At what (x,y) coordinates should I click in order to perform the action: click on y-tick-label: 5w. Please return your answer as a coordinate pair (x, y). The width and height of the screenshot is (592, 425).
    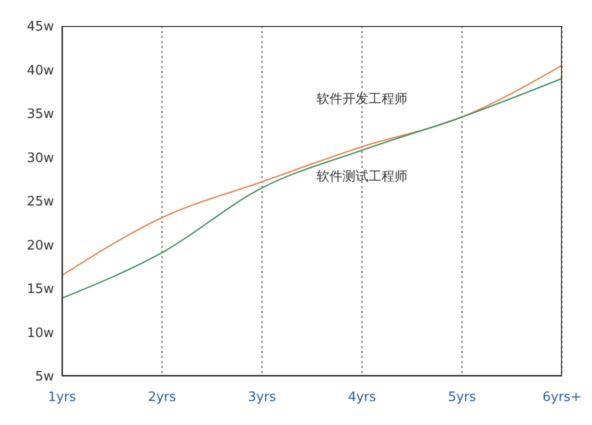
    Looking at the image, I should click on (44, 377).